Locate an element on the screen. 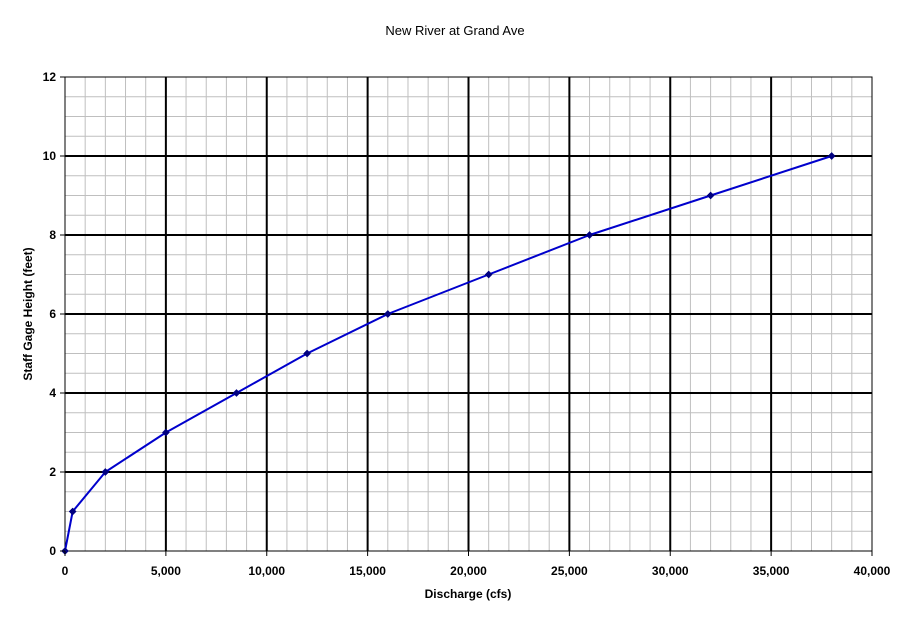  chart-title: New River at Grand Ave is located at coordinates (454, 30).